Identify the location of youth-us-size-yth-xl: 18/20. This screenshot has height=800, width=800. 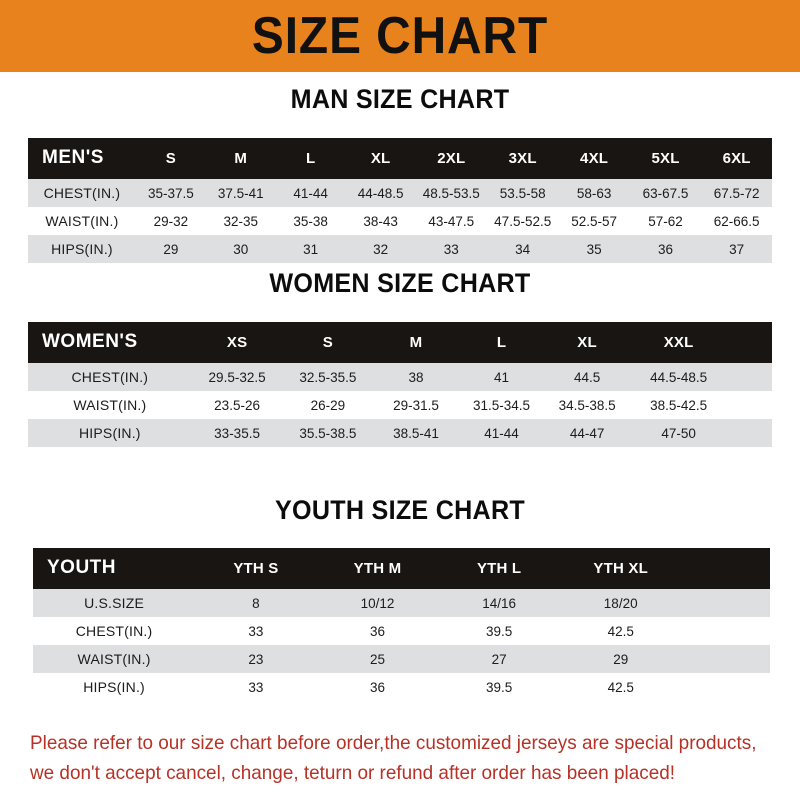
(620, 603).